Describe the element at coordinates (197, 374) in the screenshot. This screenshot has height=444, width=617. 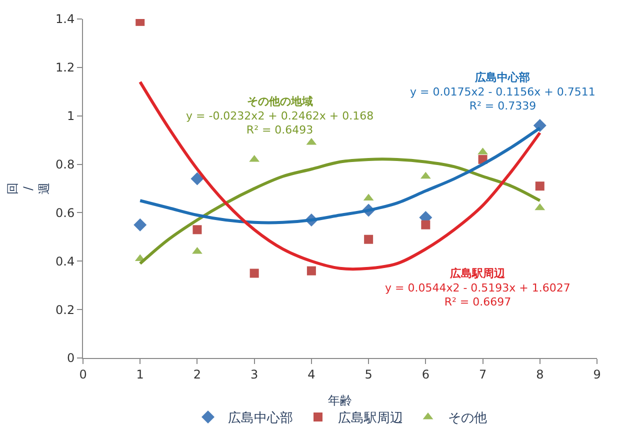
I see `x-tick-label: 2` at that location.